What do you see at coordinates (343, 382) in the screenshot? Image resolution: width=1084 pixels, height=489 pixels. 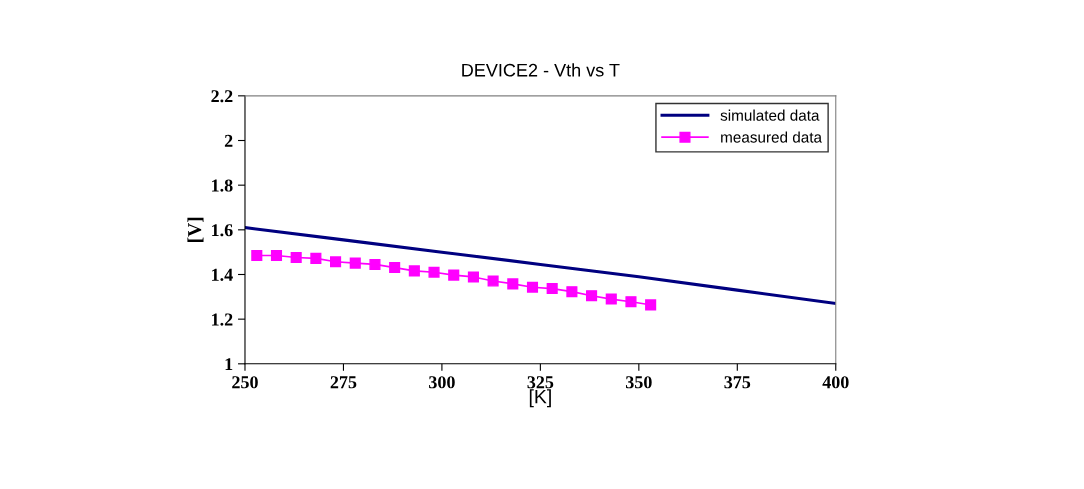 I see `x-tick-label: 275` at bounding box center [343, 382].